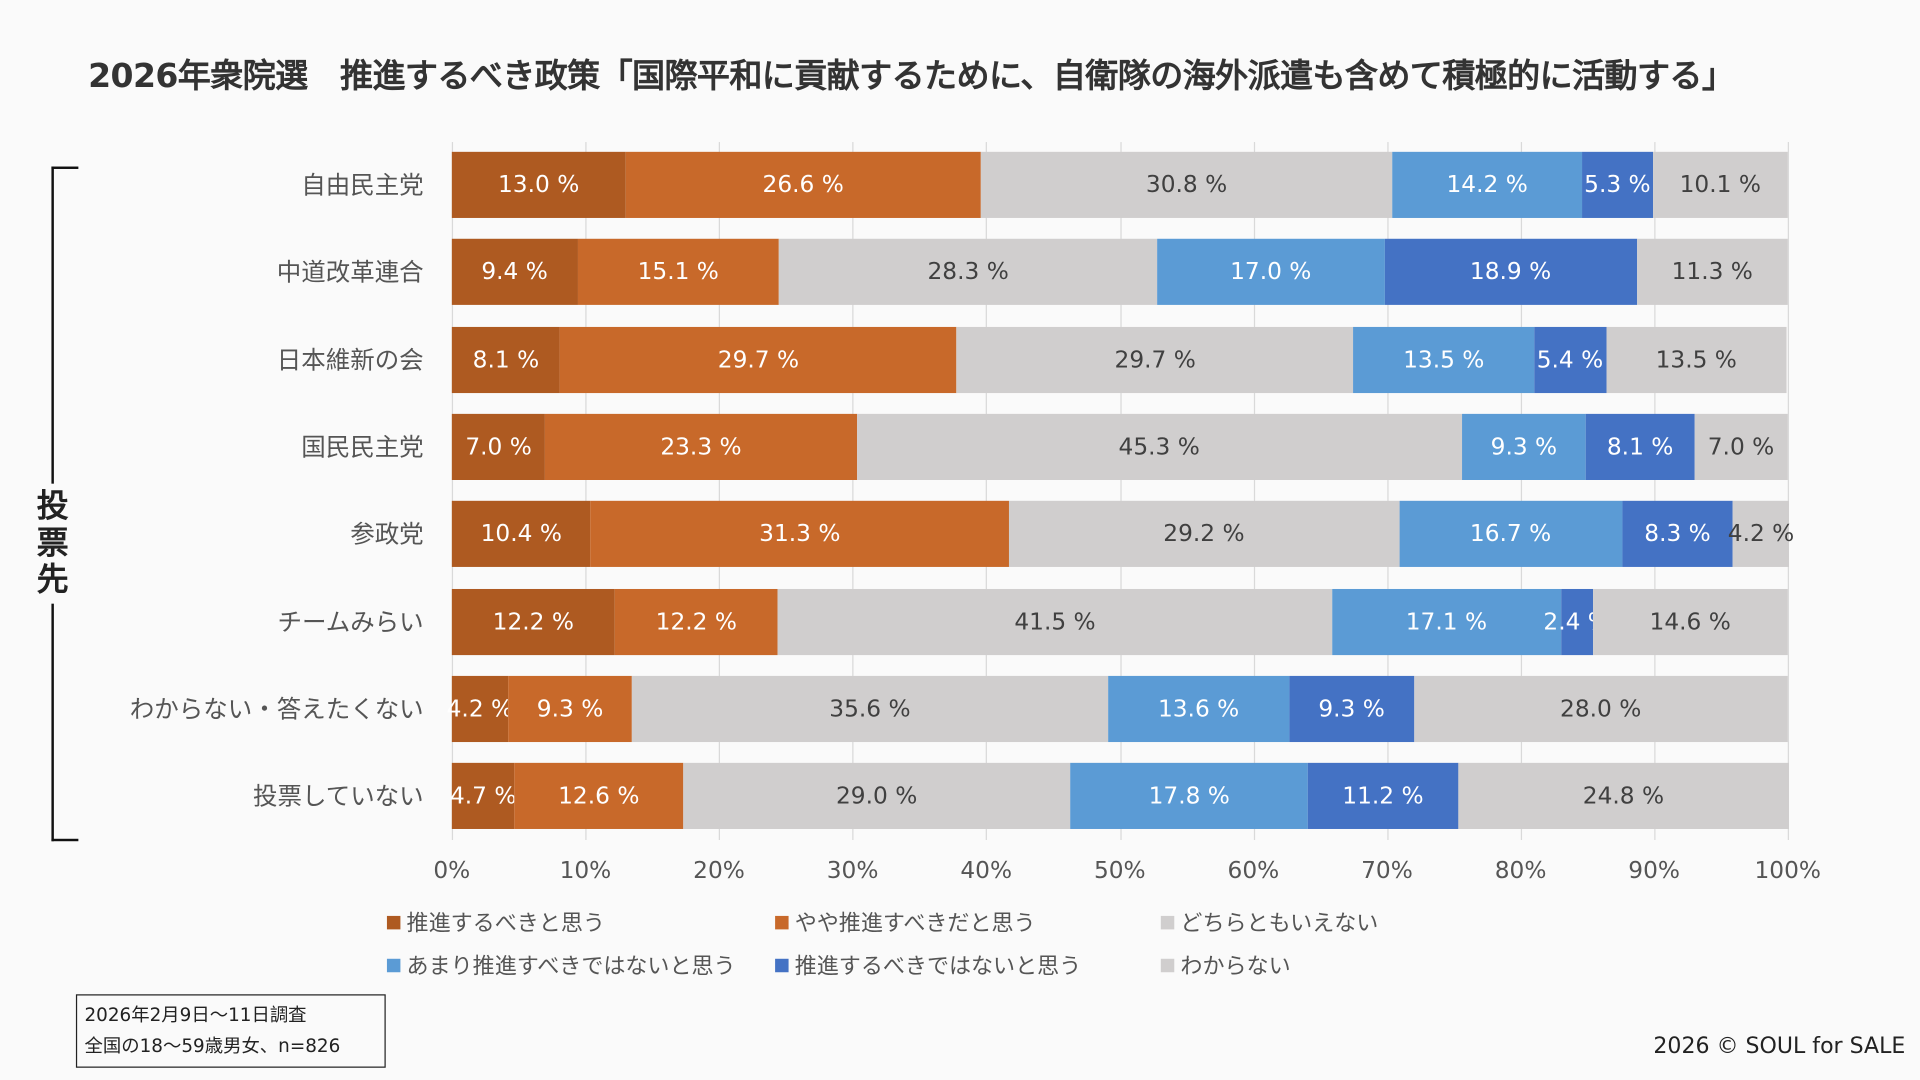 The image size is (1920, 1080). Describe the element at coordinates (495, 922) in the screenshot. I see `legend-item: 推進するべきと思う` at that location.